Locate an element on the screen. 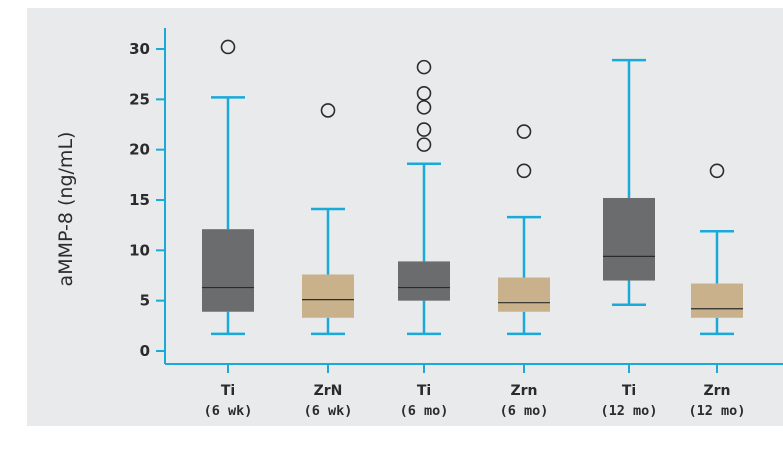 This screenshot has height=452, width=783. y-tick-label: 15 is located at coordinates (139, 200).